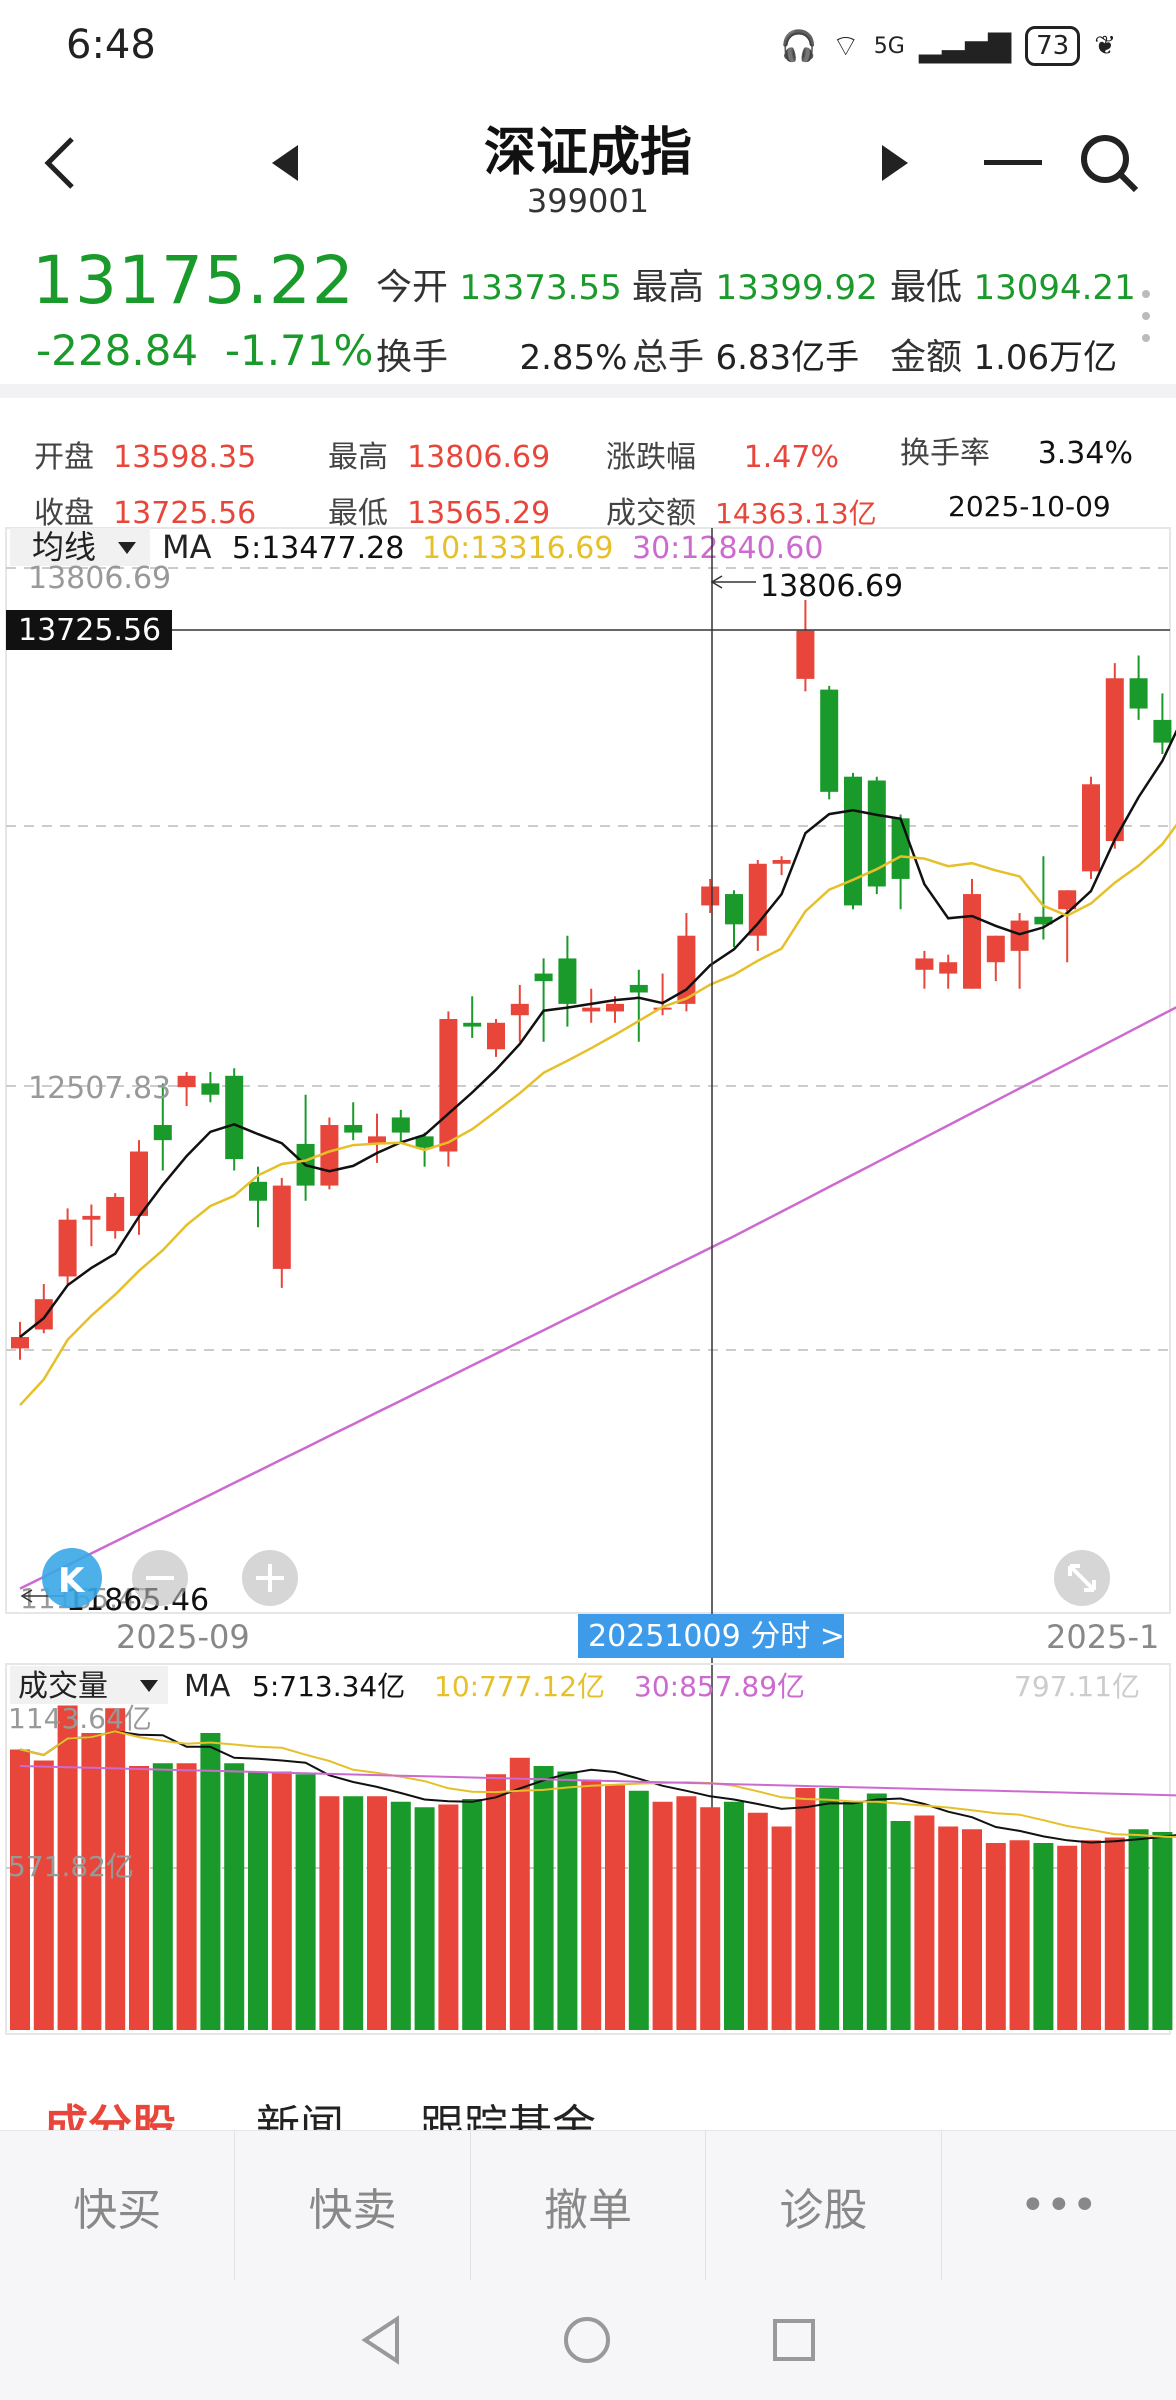  What do you see at coordinates (791, 457) in the screenshot?
I see `detail-chg-value: 1.47%` at bounding box center [791, 457].